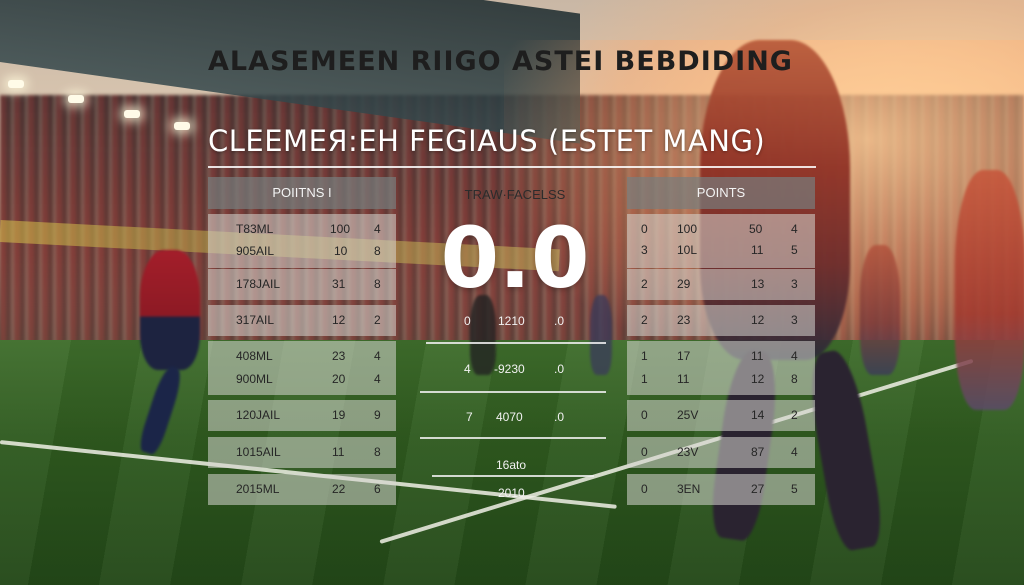 The height and width of the screenshot is (585, 1024). I want to click on match-footer: 16ato, so click(511, 465).